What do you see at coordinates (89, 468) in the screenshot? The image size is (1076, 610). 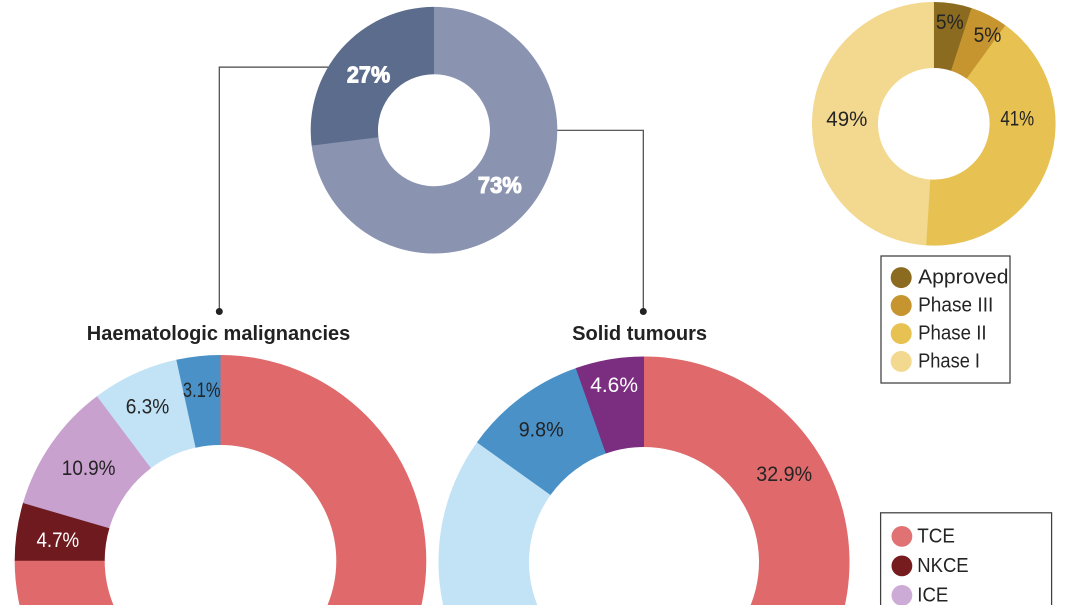 I see `svg-text: 10.9%` at bounding box center [89, 468].